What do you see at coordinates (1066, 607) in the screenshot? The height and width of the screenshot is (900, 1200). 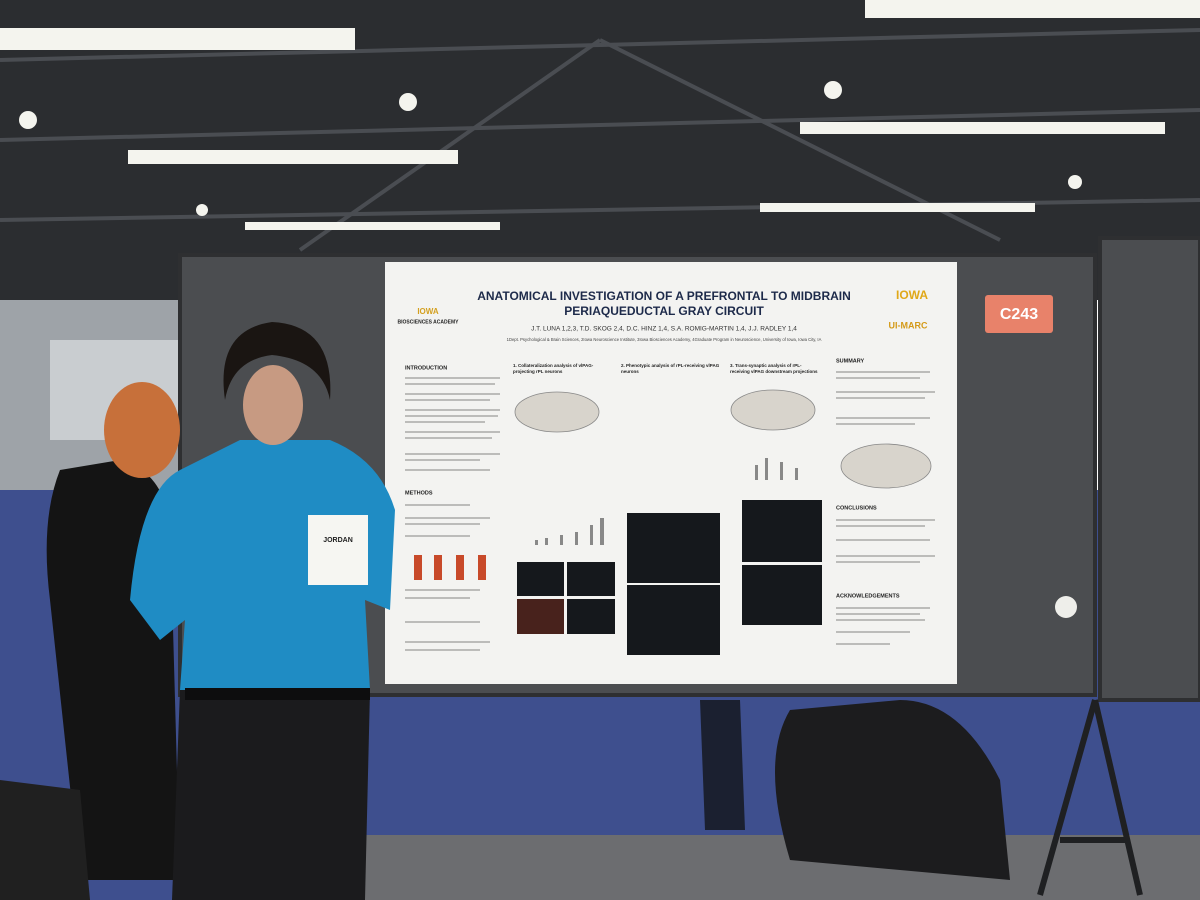 I see `cup` at bounding box center [1066, 607].